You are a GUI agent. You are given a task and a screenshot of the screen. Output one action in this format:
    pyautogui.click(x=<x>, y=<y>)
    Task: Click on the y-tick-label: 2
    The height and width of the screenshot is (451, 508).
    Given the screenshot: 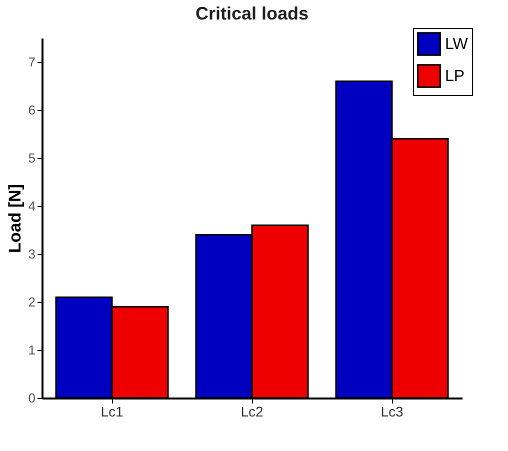 What is the action you would take?
    pyautogui.click(x=32, y=302)
    